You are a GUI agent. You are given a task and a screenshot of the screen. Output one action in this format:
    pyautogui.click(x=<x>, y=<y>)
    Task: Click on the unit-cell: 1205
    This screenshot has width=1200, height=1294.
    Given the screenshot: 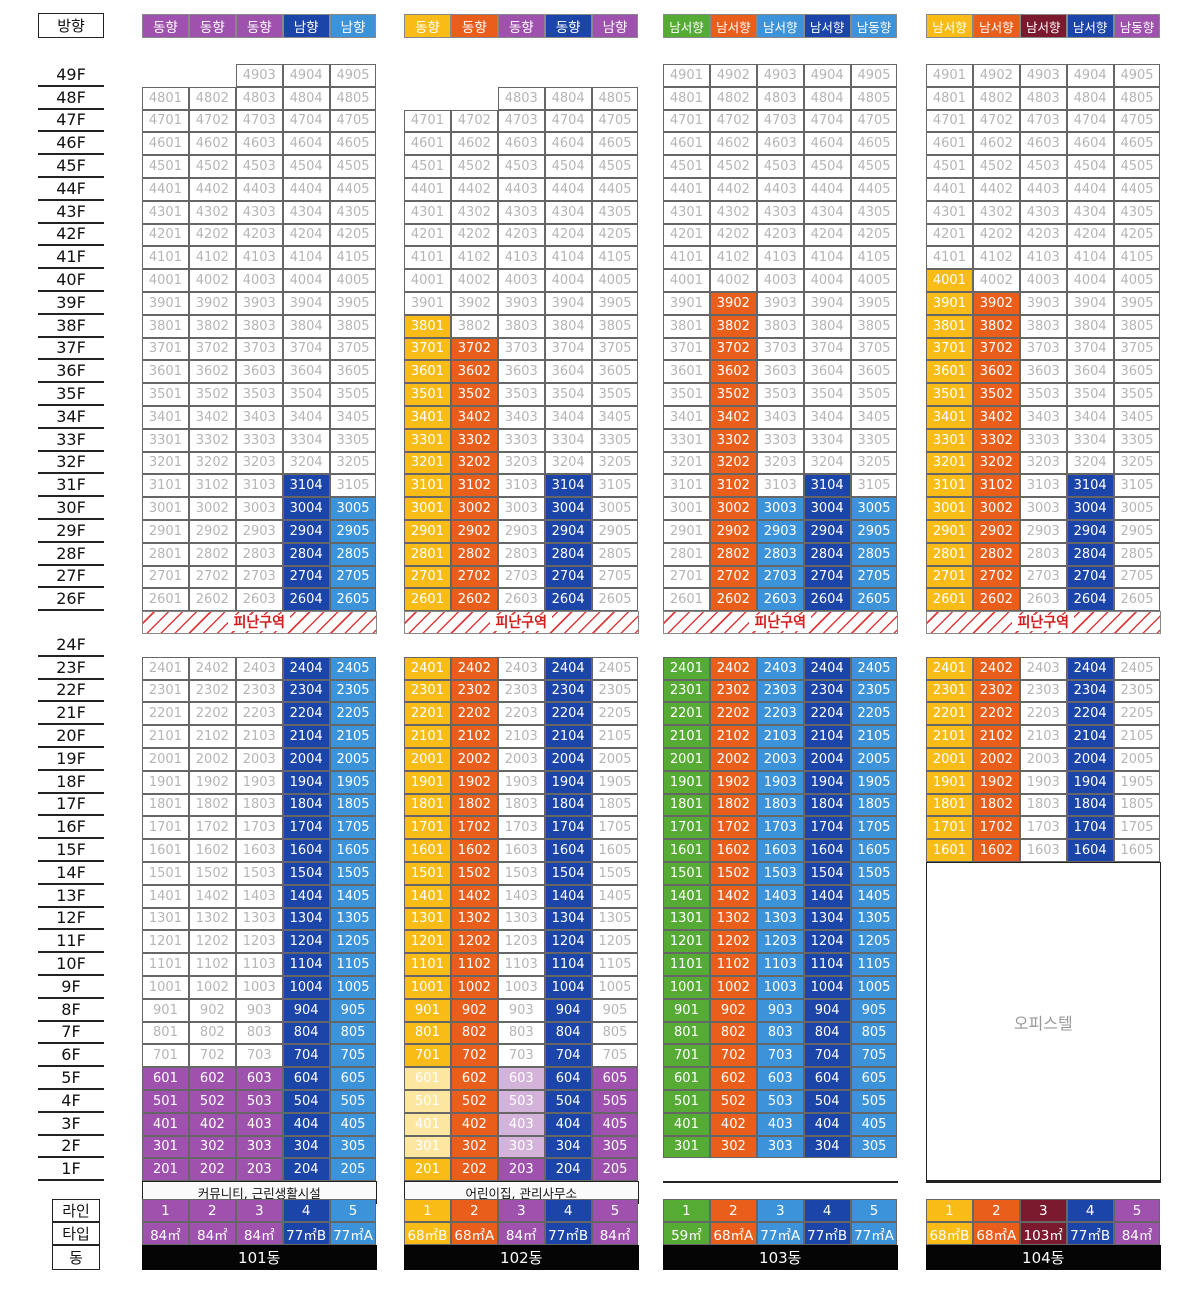 What is the action you would take?
    pyautogui.click(x=615, y=942)
    